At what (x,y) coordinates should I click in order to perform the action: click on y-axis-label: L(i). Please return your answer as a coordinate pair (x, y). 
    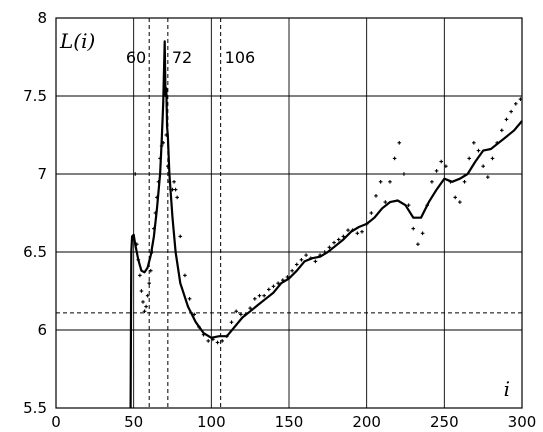
    Looking at the image, I should click on (77, 41).